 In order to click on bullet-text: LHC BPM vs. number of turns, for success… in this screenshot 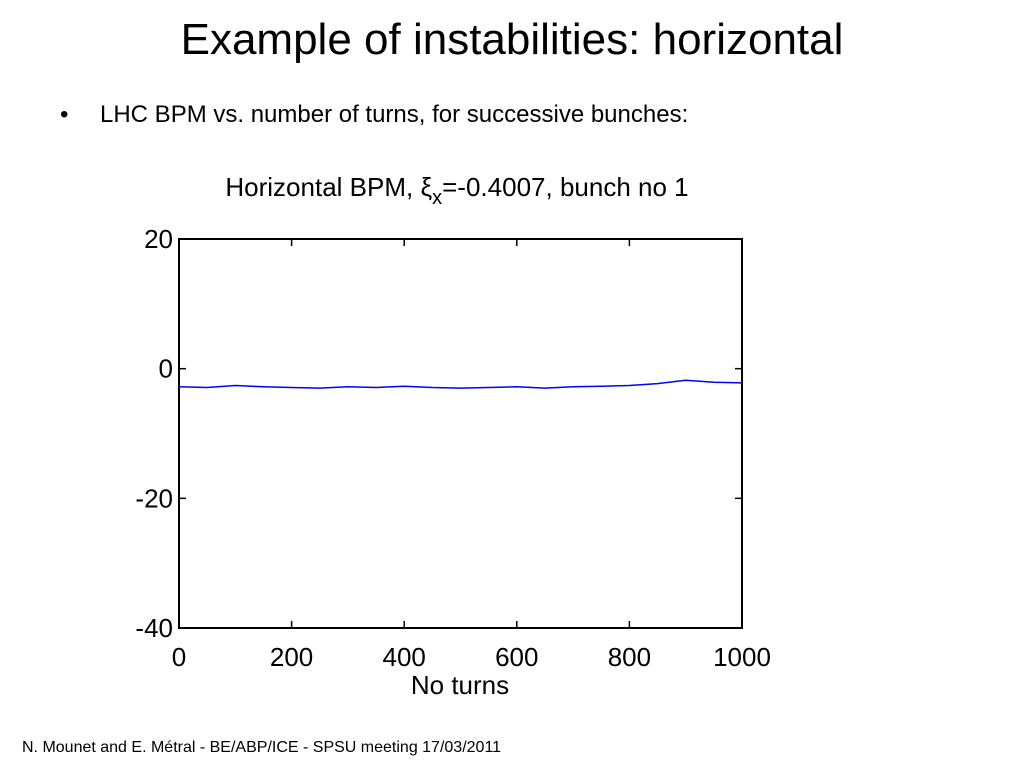, I will do `click(394, 114)`.